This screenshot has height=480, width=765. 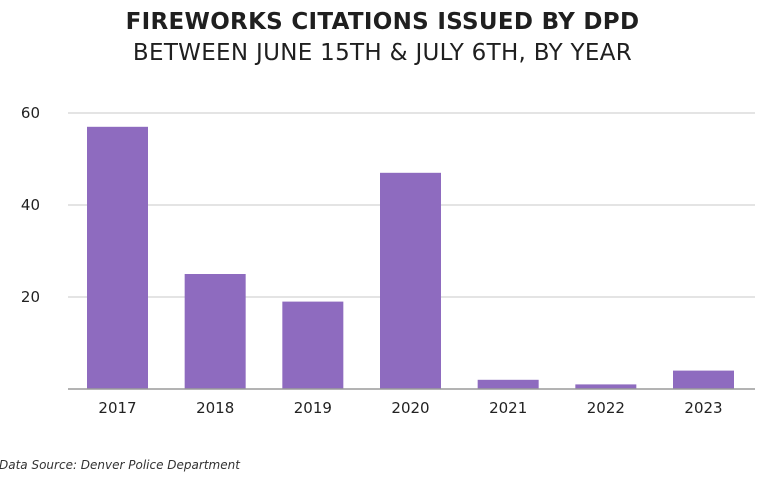 I want to click on bar-2017, so click(x=117, y=258).